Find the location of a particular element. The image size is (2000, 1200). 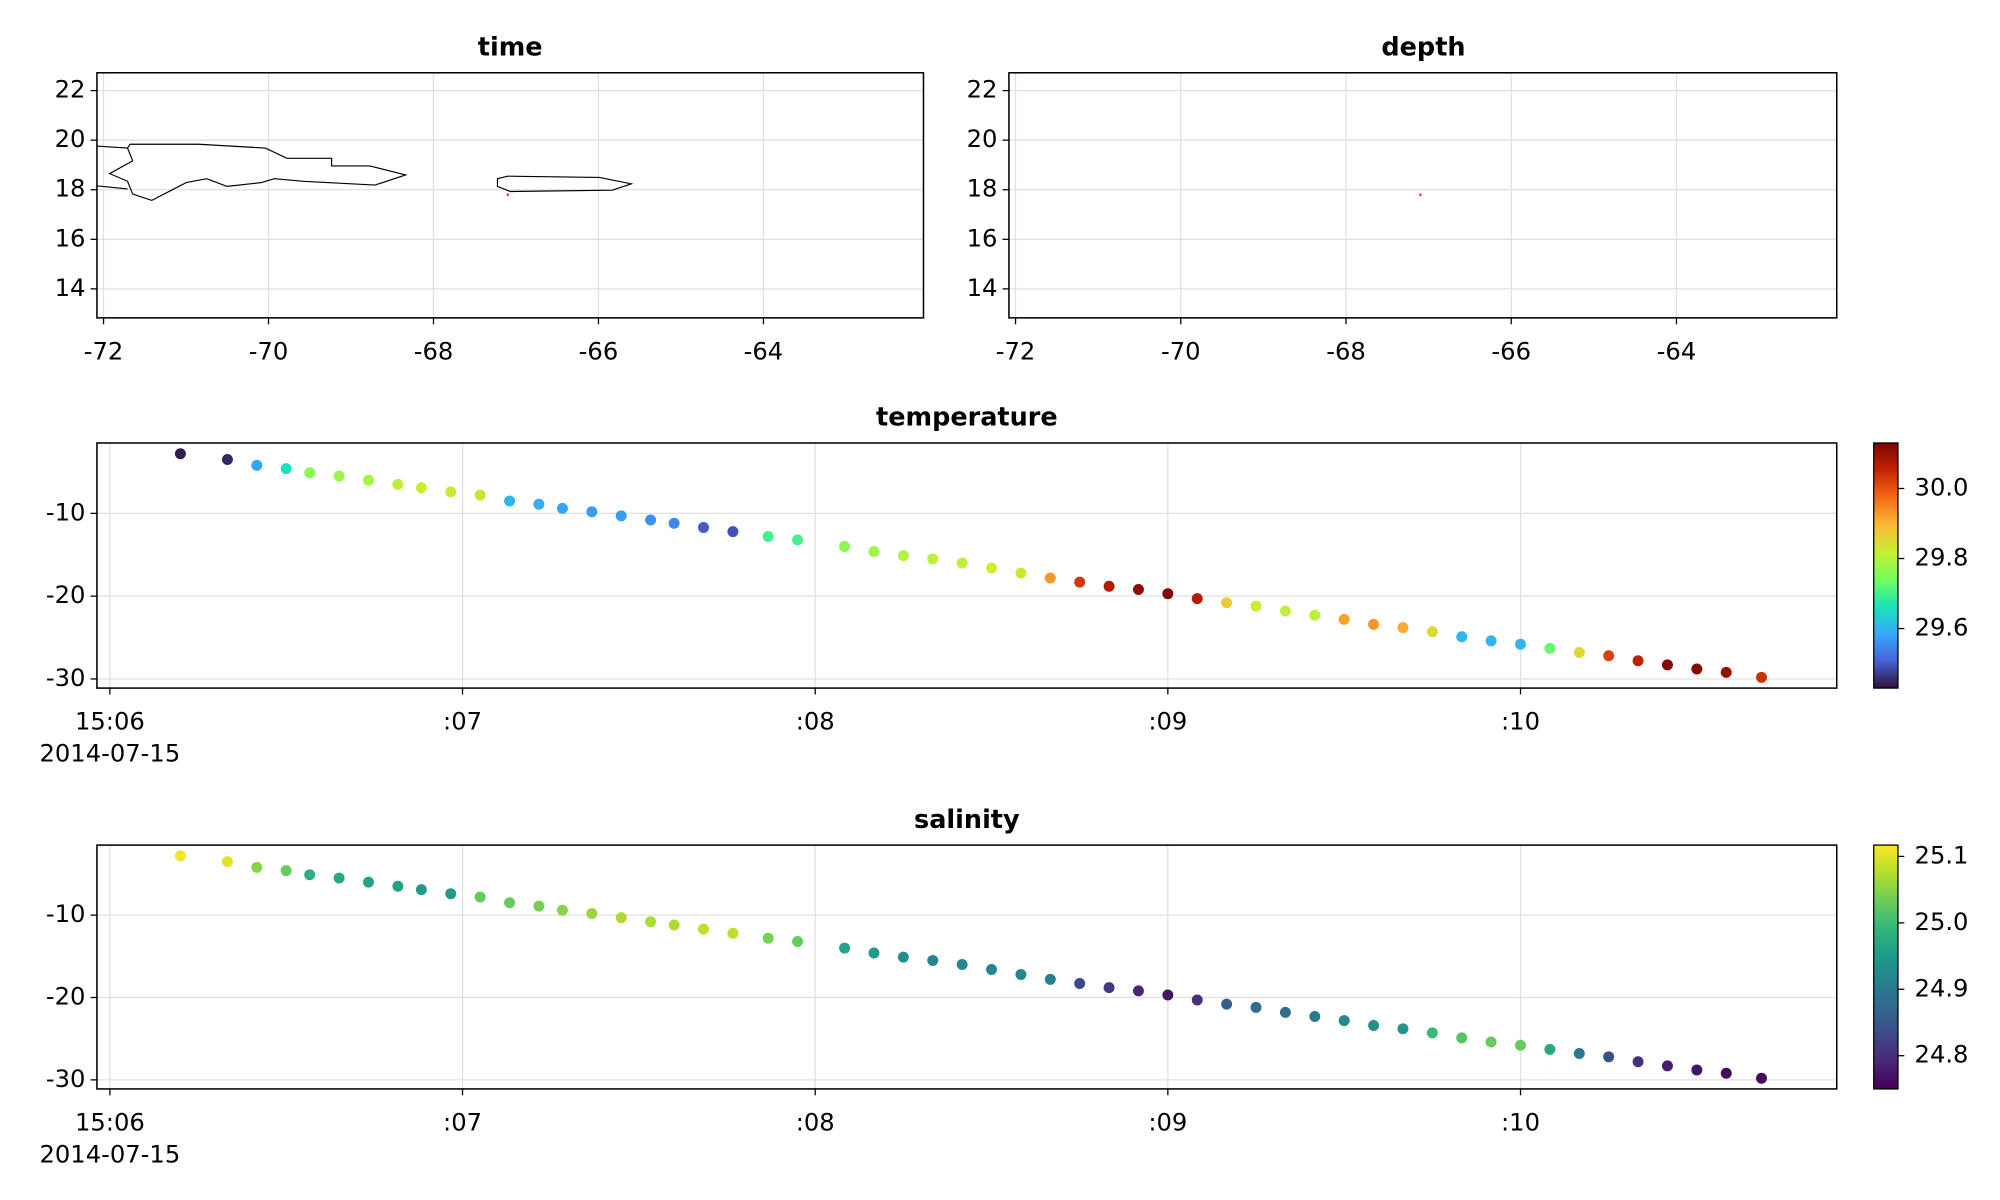

x-tick-label: -70 is located at coordinates (1181, 350).